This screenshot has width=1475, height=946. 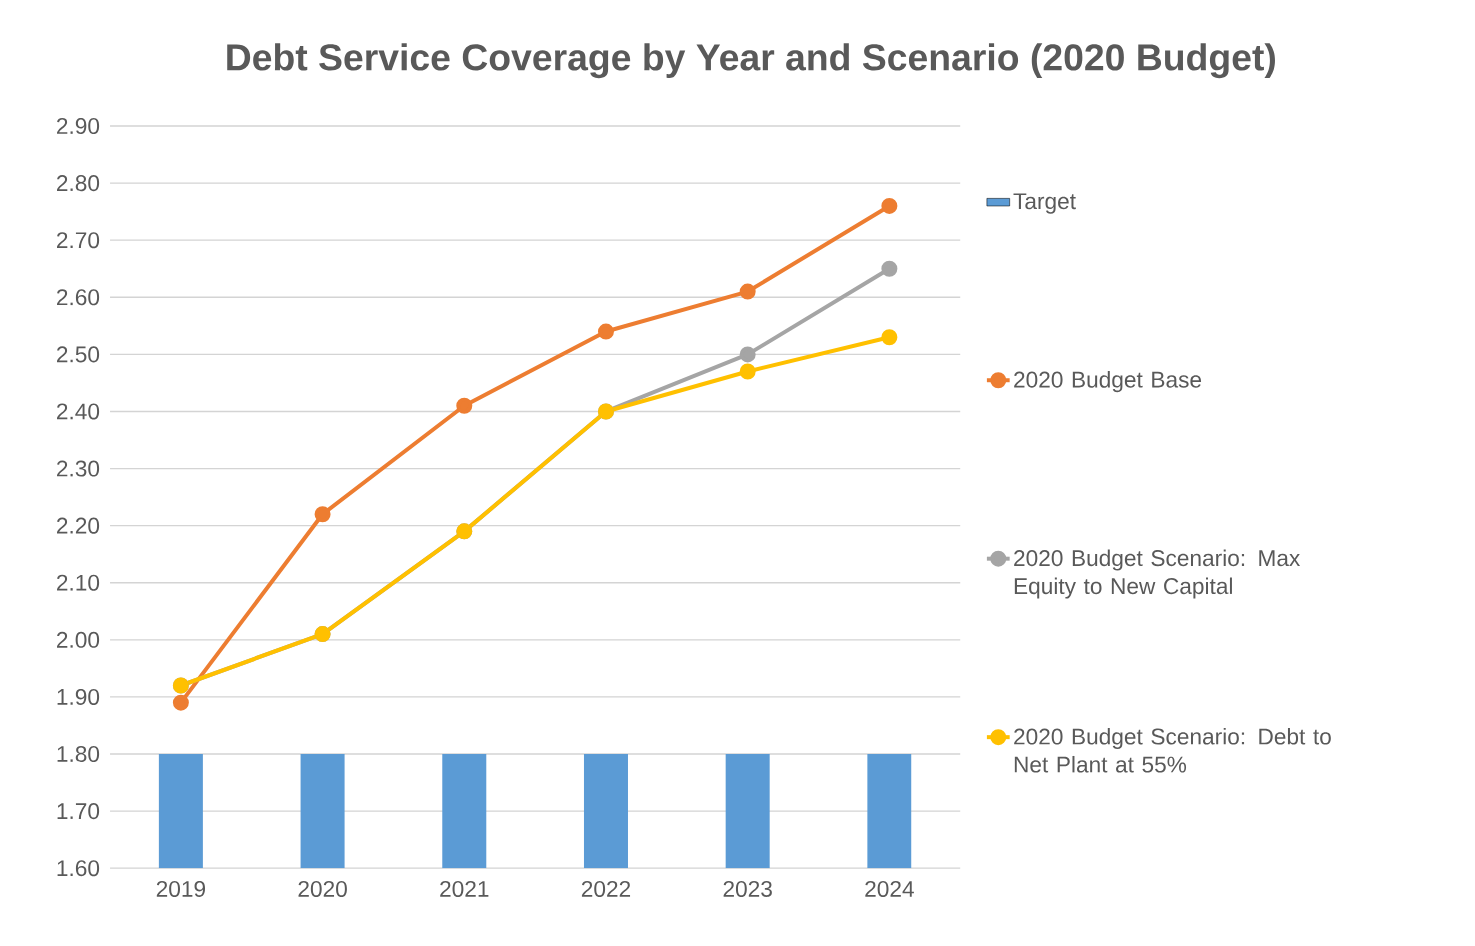 What do you see at coordinates (751, 61) in the screenshot?
I see `chart-title: Debt Service Coverage by Year and Scenario (2020 Budget)` at bounding box center [751, 61].